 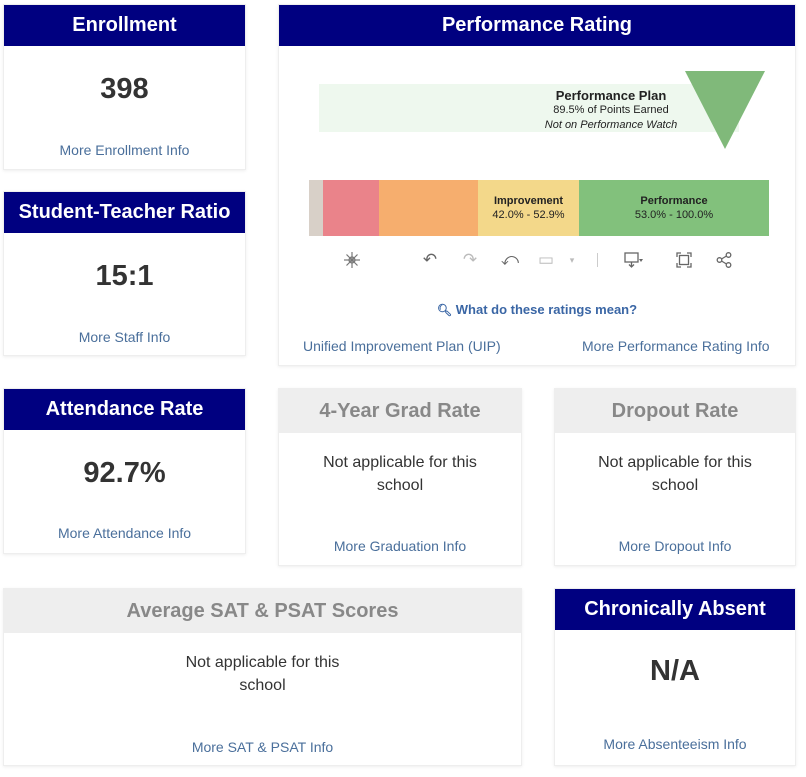 I want to click on absenteeism-info-link: More Absenteeism Info, so click(x=675, y=744).